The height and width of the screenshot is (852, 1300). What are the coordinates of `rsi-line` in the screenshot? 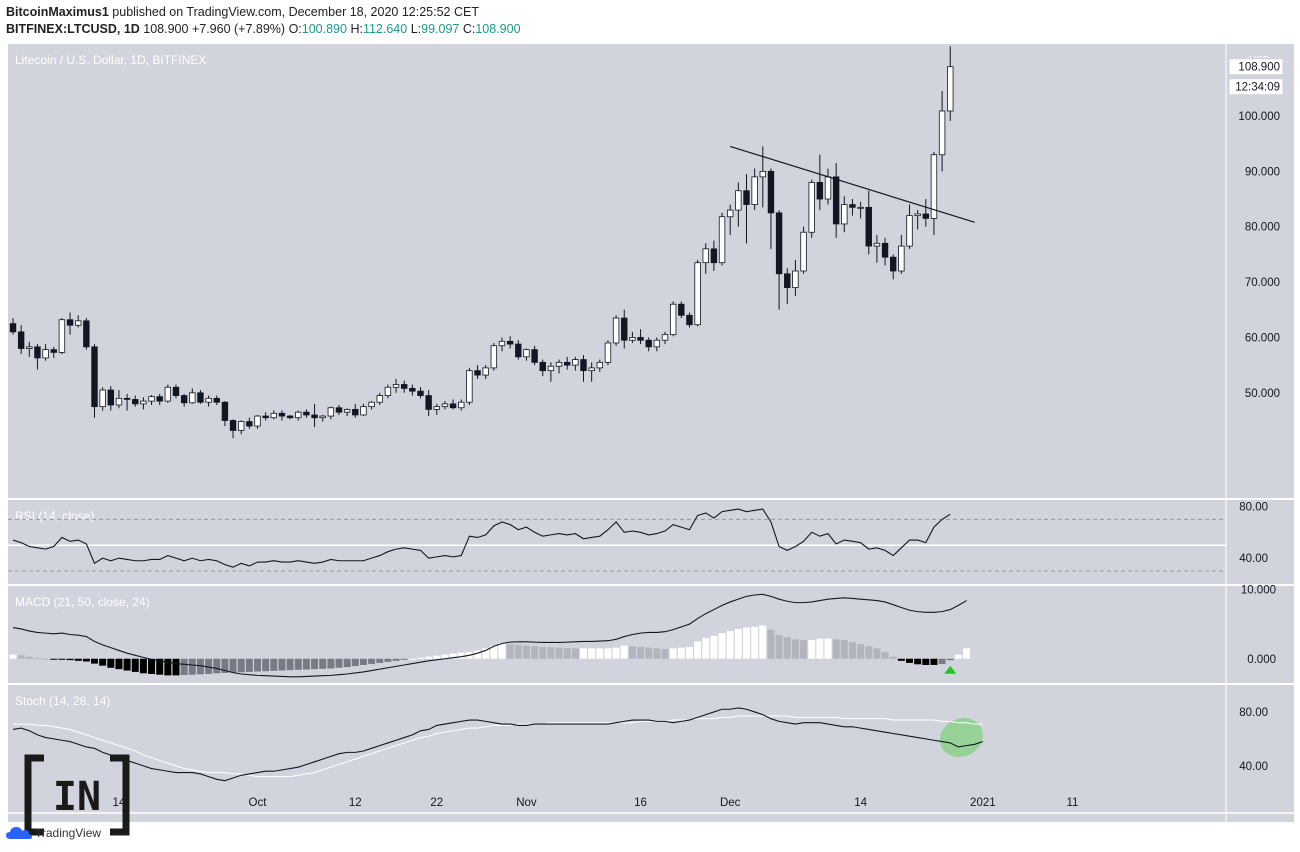 It's located at (481, 538).